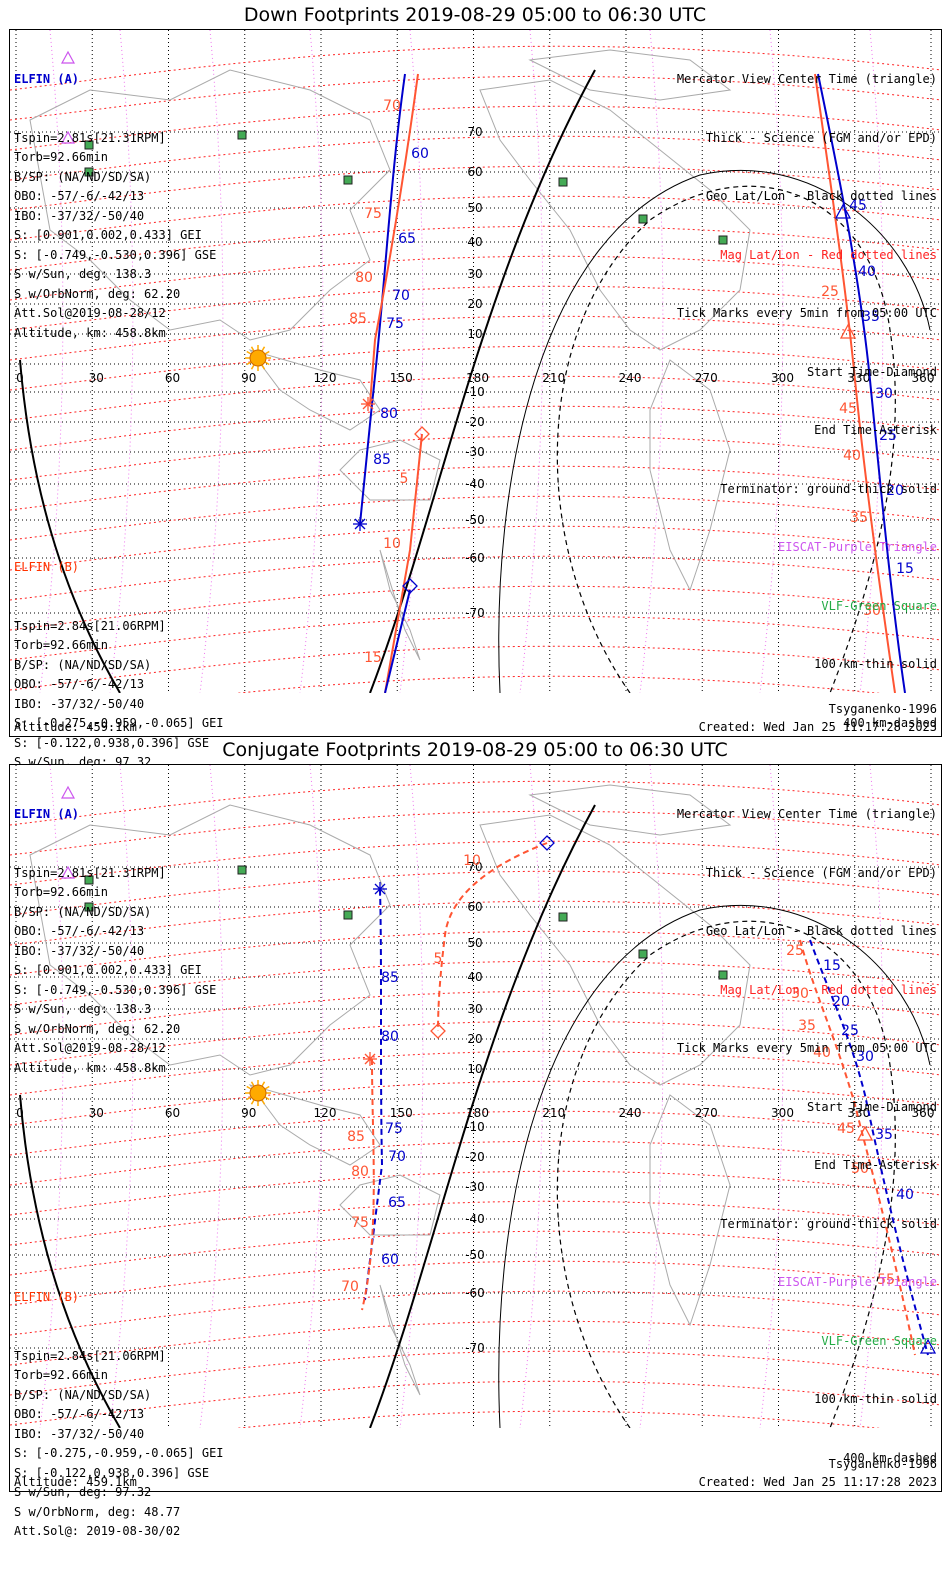 This screenshot has height=1581, width=950. I want to click on elfin-b-tick-label: 75, so click(373, 214).